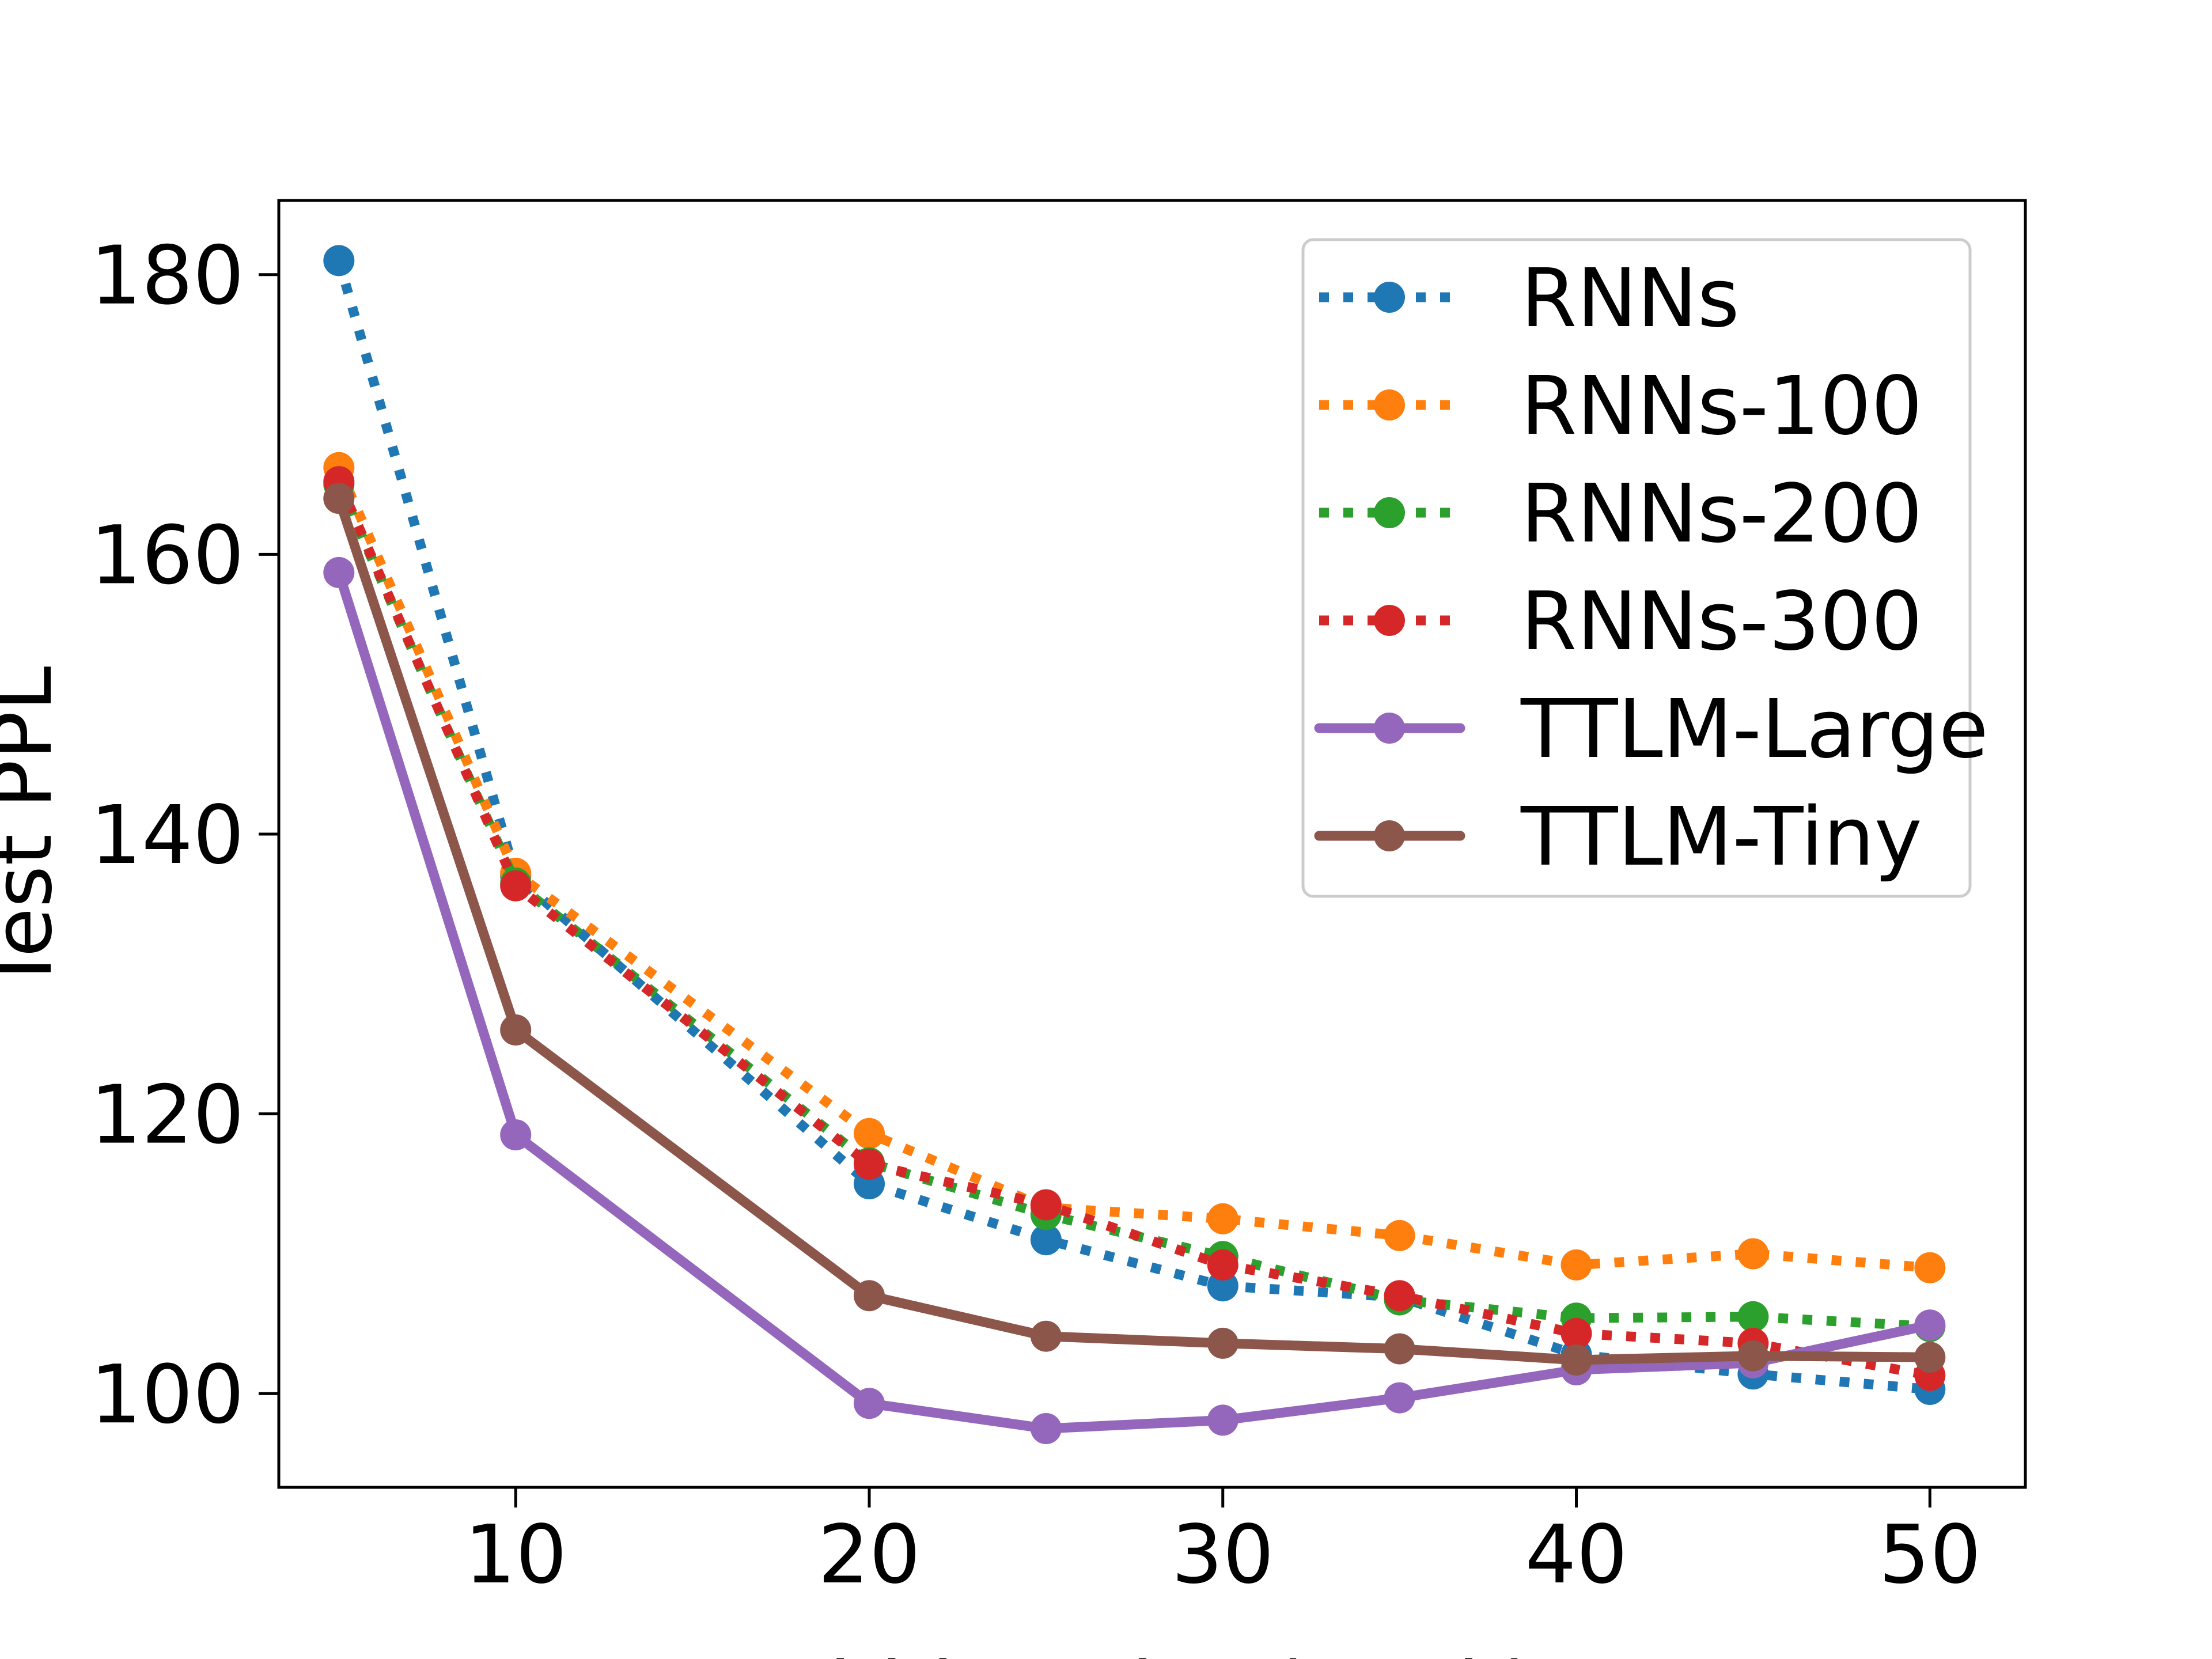 This screenshot has width=2212, height=1659. I want to click on legend-item-RNNs: RNNs, so click(1529, 299).